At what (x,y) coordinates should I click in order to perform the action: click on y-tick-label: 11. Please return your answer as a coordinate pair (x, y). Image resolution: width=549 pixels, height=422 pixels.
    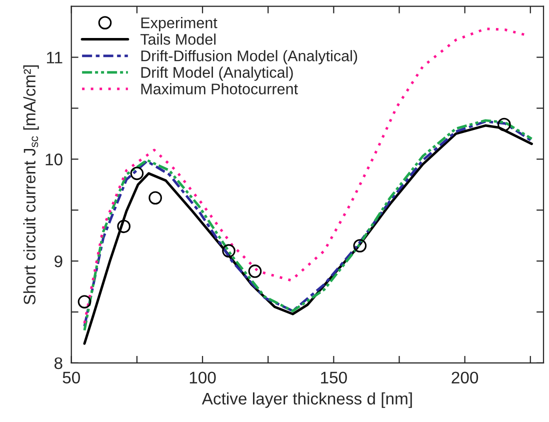
    Looking at the image, I should click on (54, 58).